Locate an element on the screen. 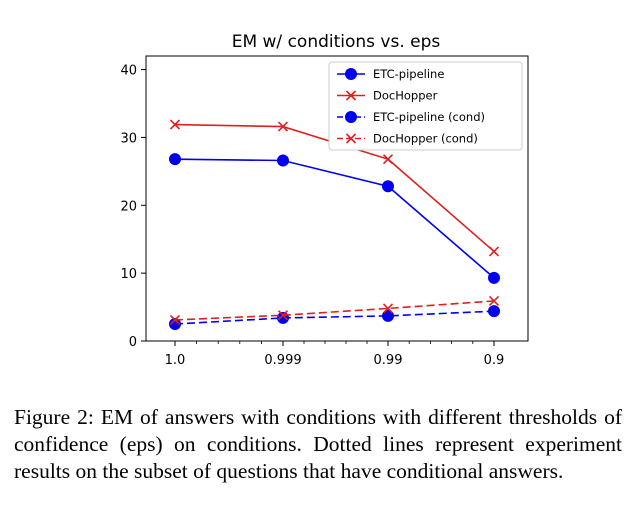 The height and width of the screenshot is (528, 636). y-tick-label: 20 is located at coordinates (128, 206).